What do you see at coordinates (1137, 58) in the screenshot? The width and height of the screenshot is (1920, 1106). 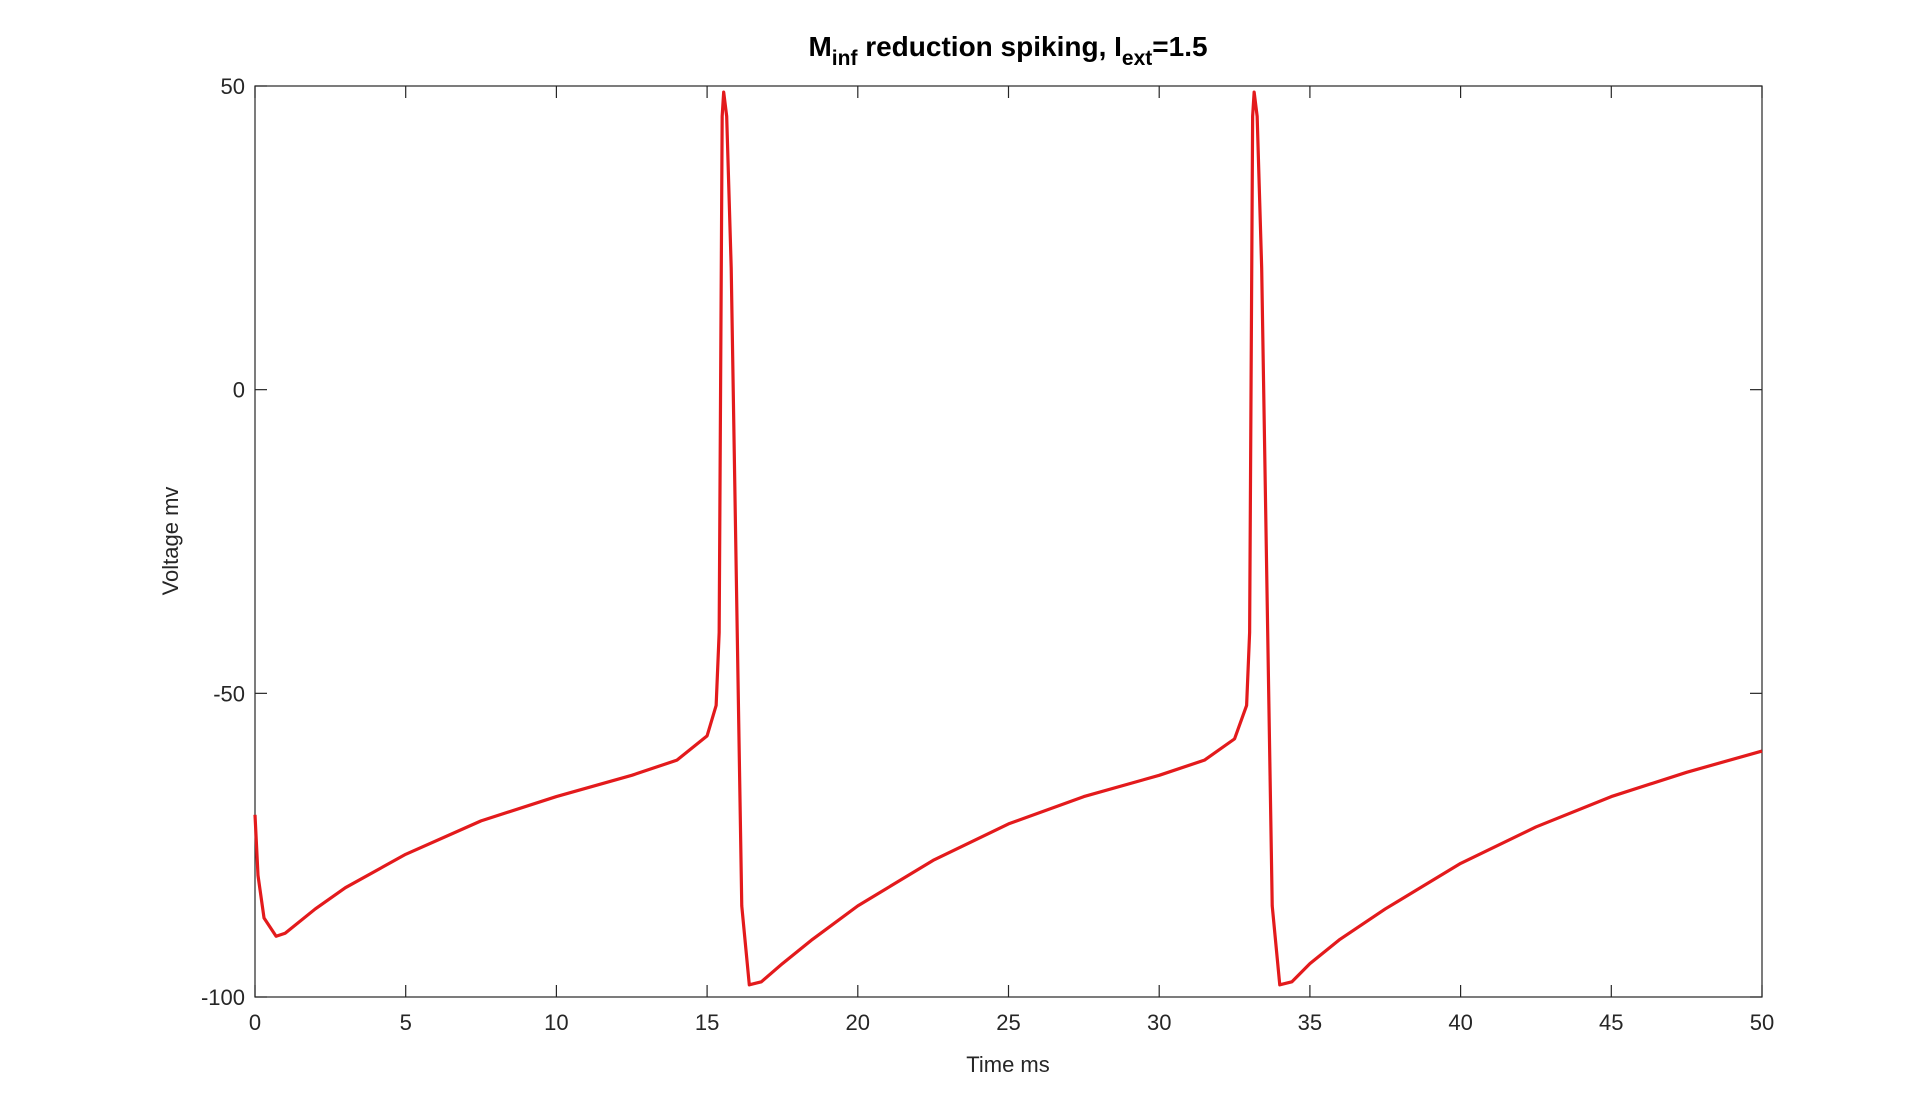 I see `title-subscript: ext` at bounding box center [1137, 58].